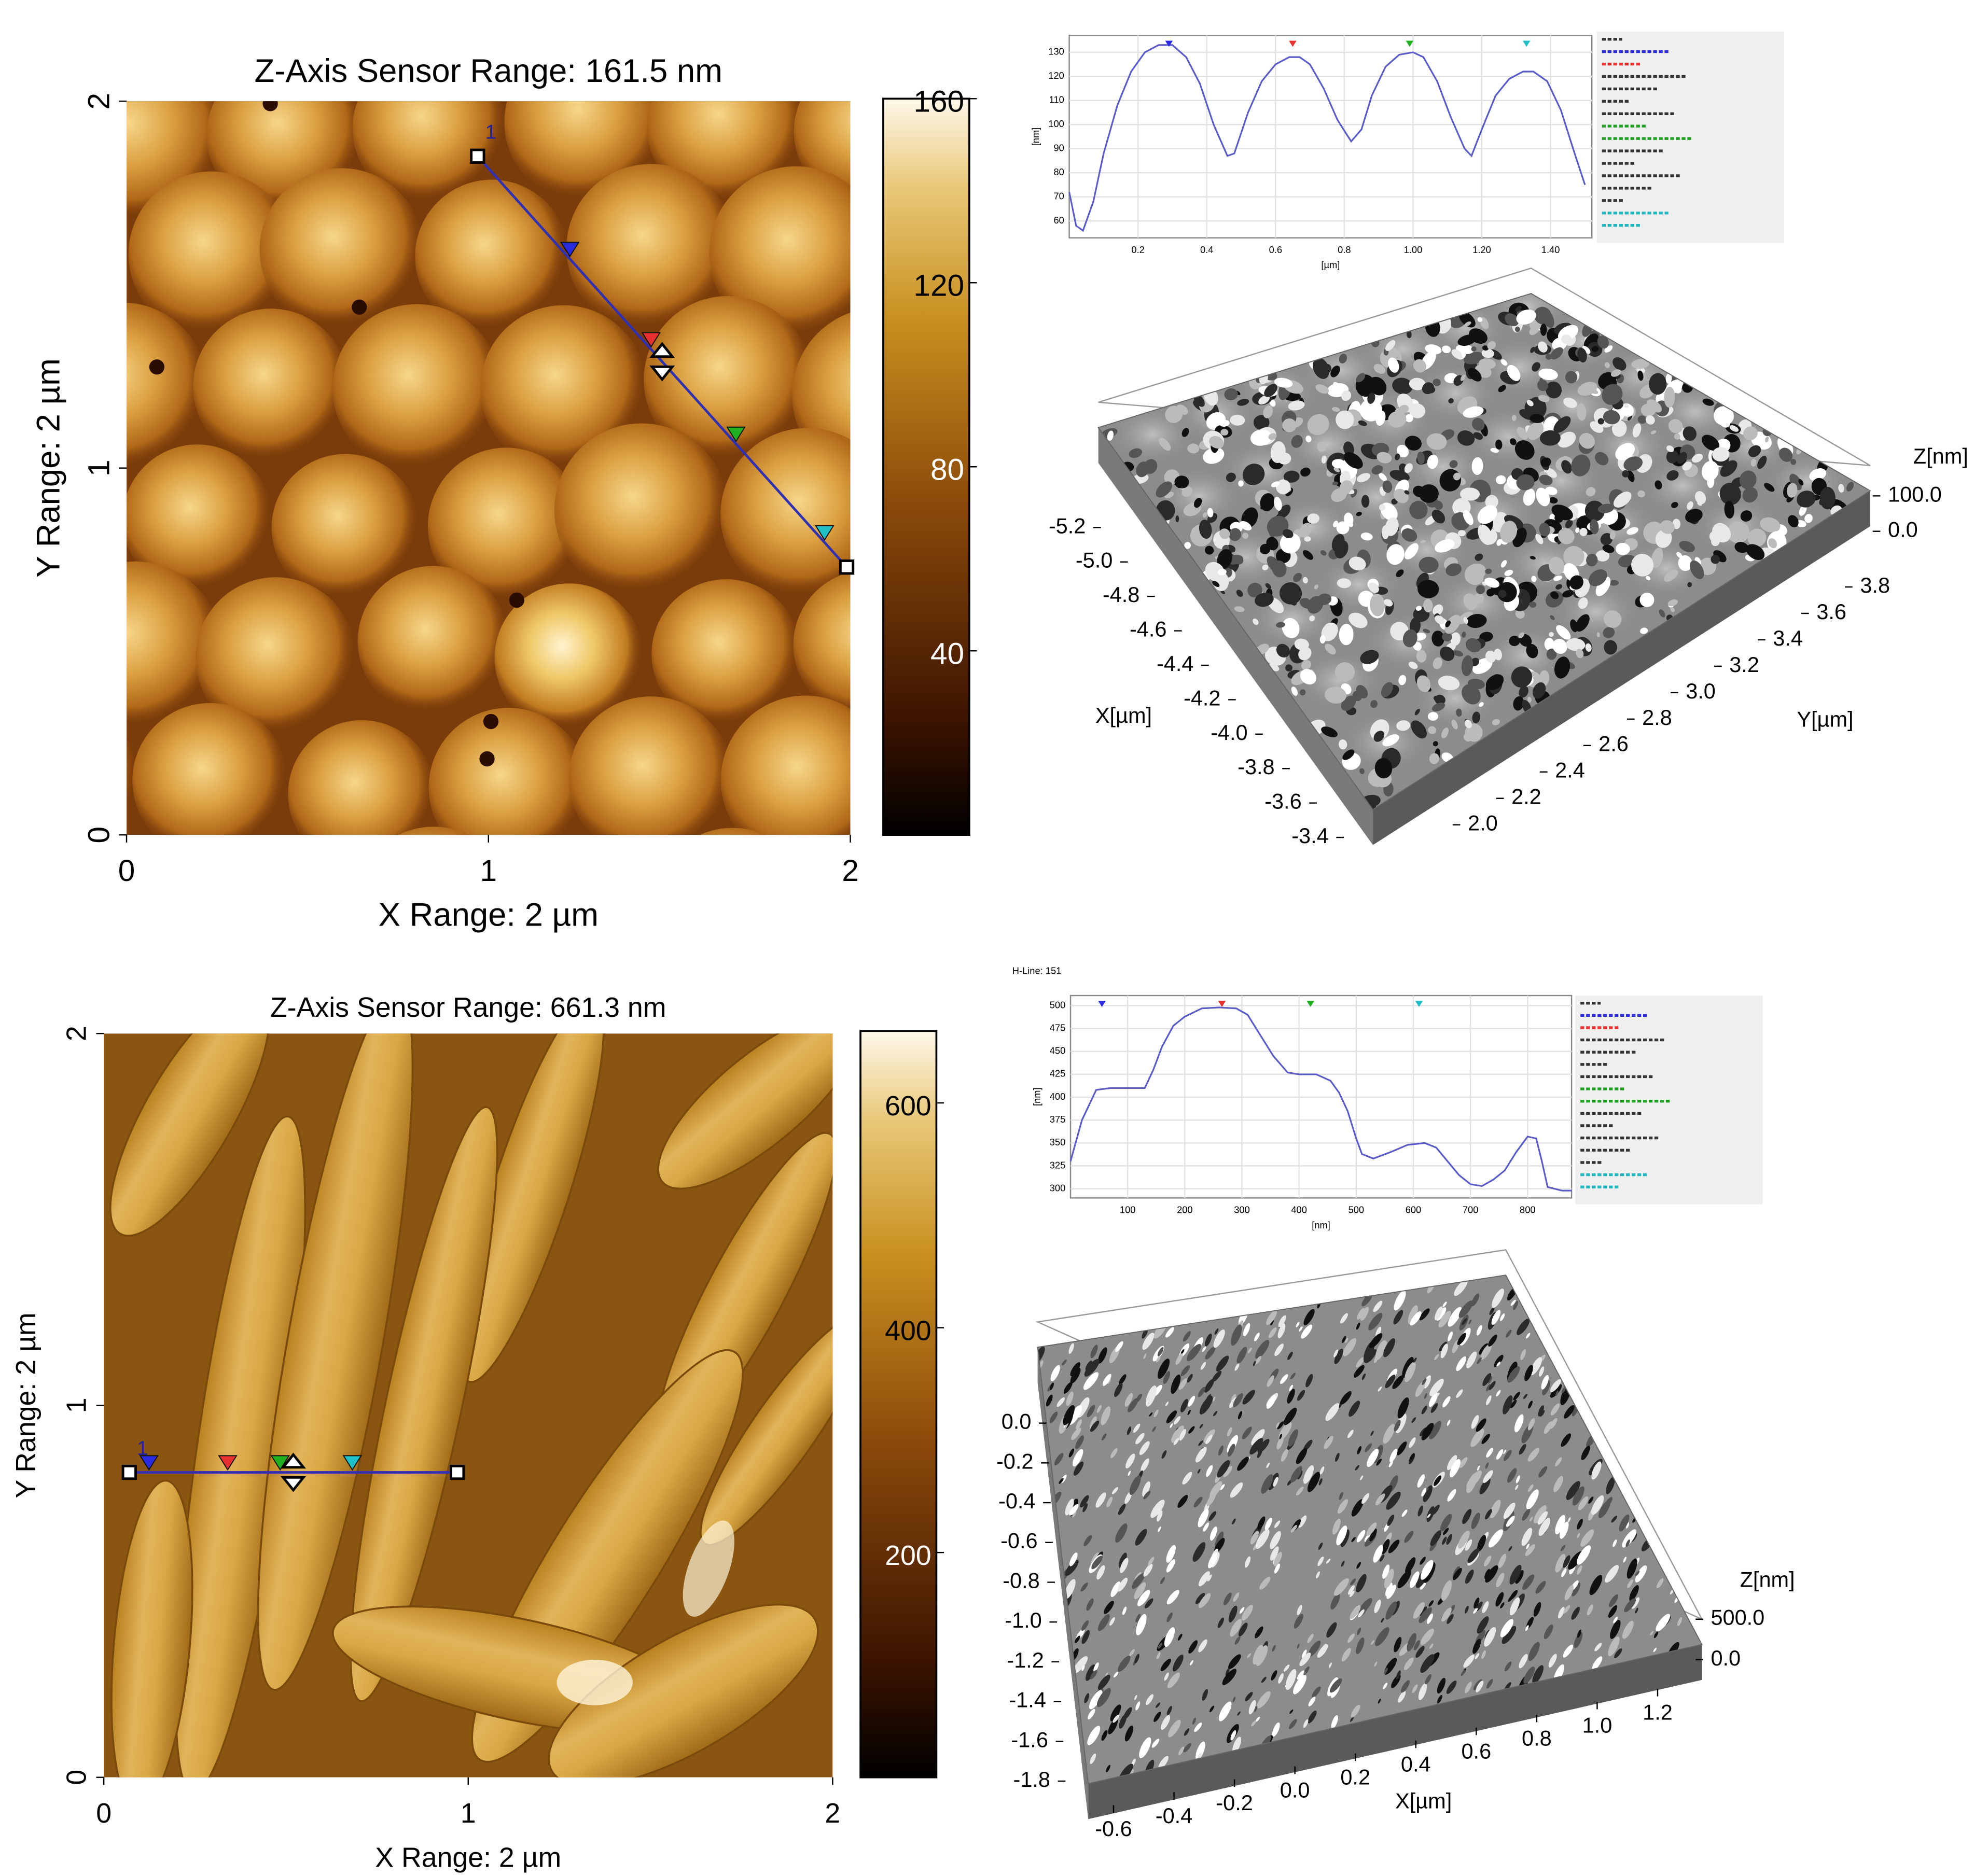 Image resolution: width=1974 pixels, height=1876 pixels. I want to click on axis-label: Z[nm], so click(1940, 456).